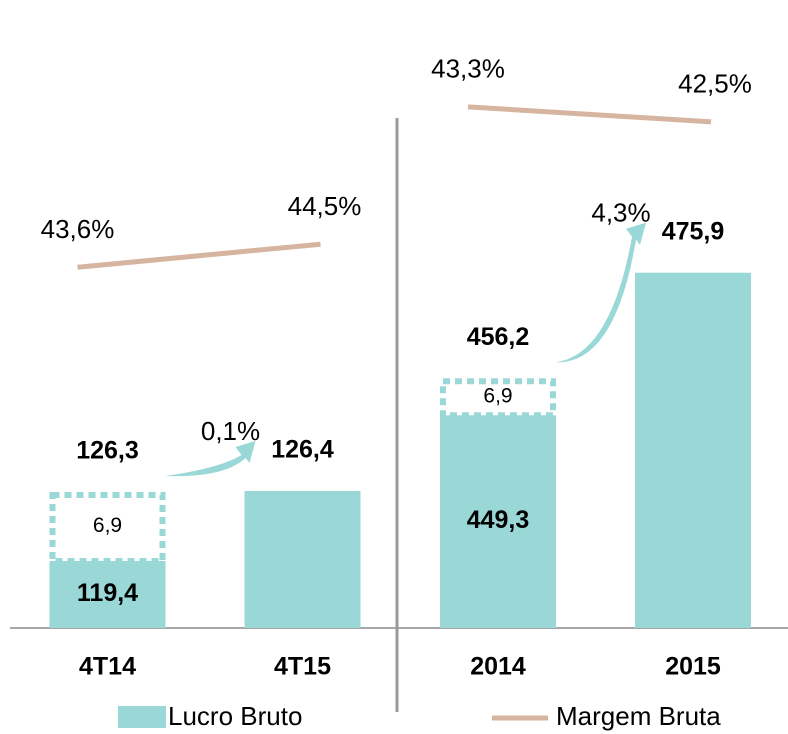 This screenshot has width=788, height=734. I want to click on x-tick-label: 4T14, so click(107, 667).